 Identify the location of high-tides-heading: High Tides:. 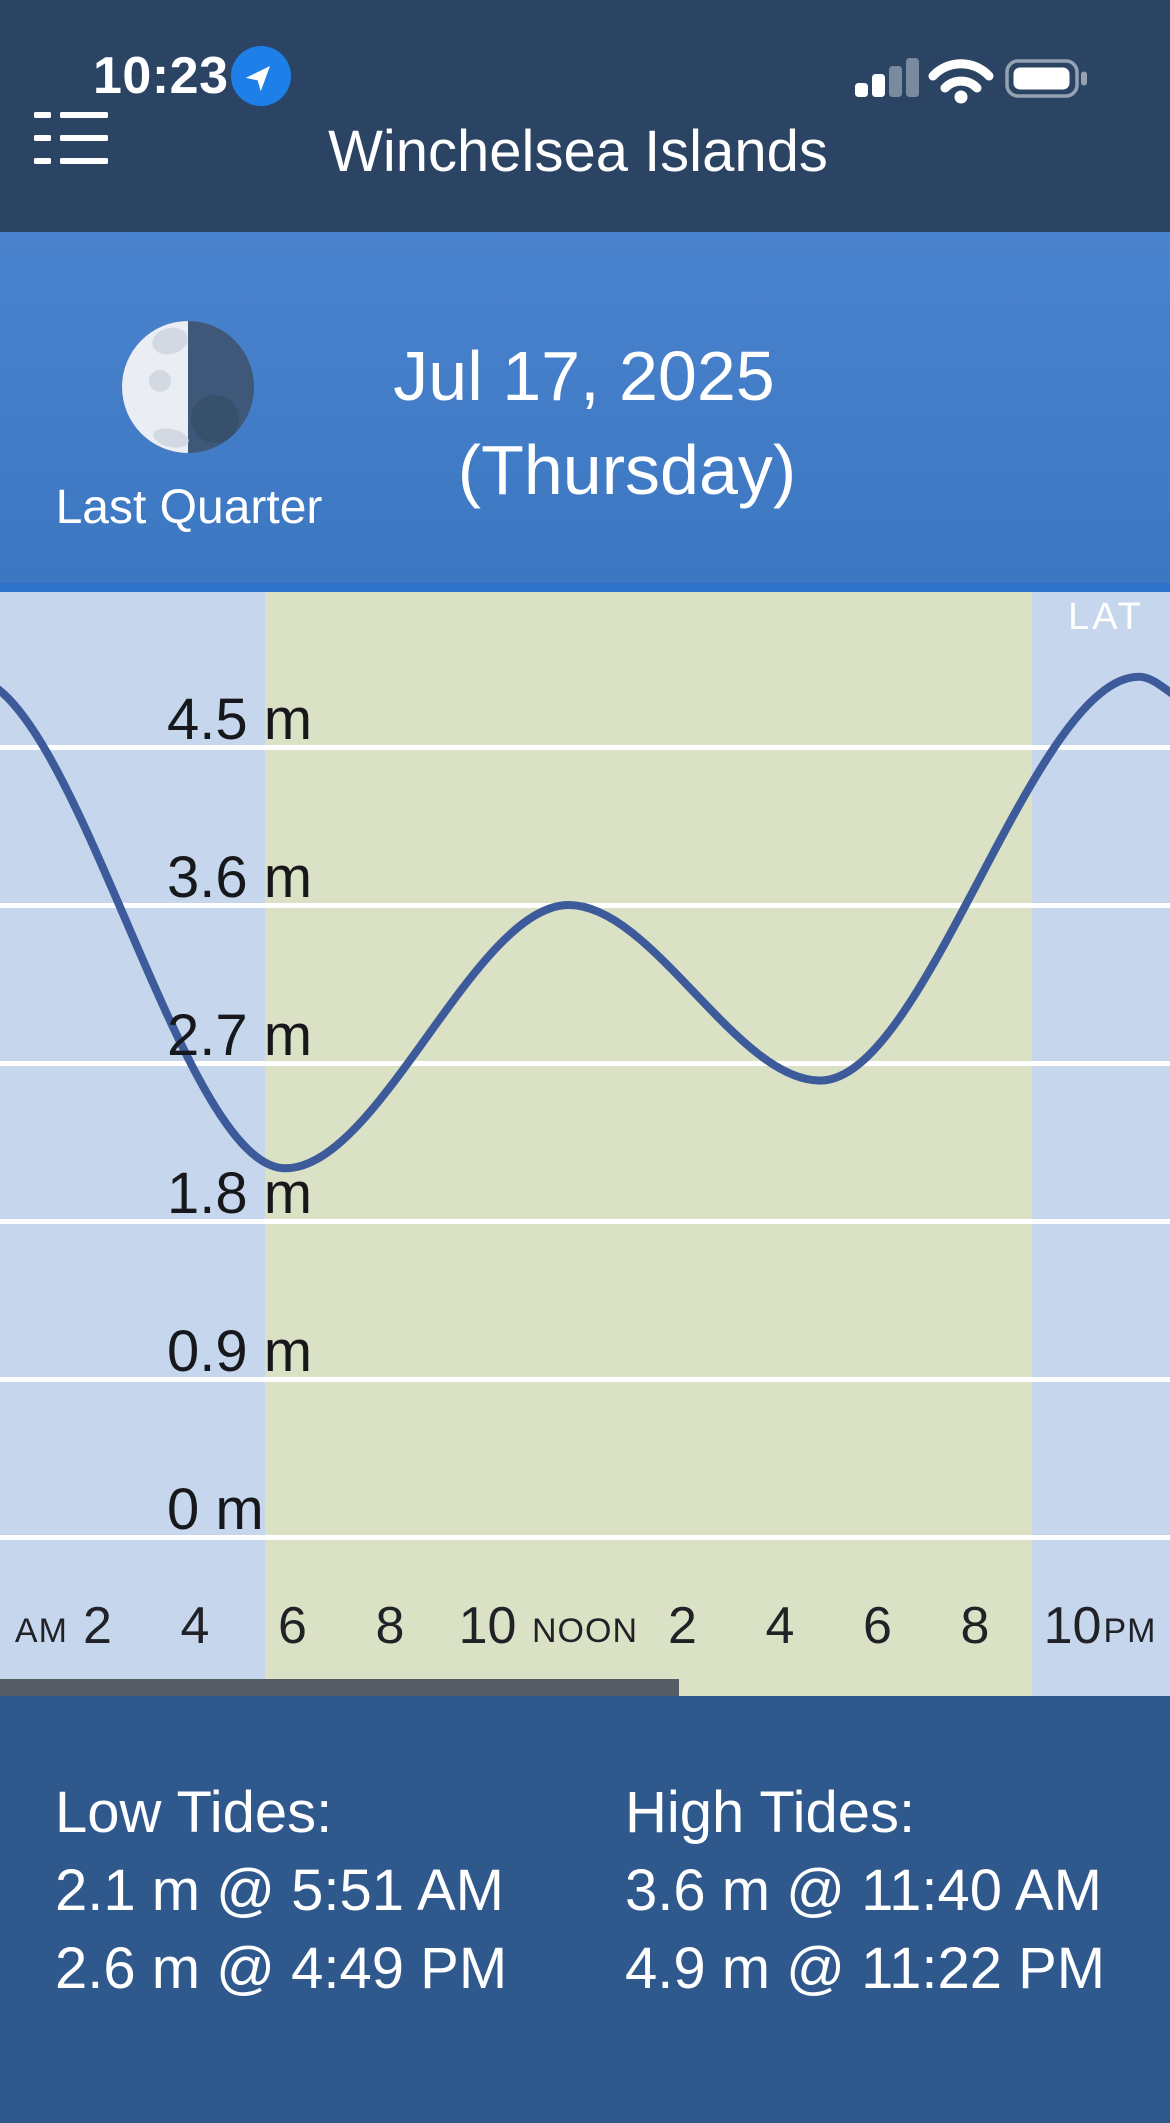
(770, 1812).